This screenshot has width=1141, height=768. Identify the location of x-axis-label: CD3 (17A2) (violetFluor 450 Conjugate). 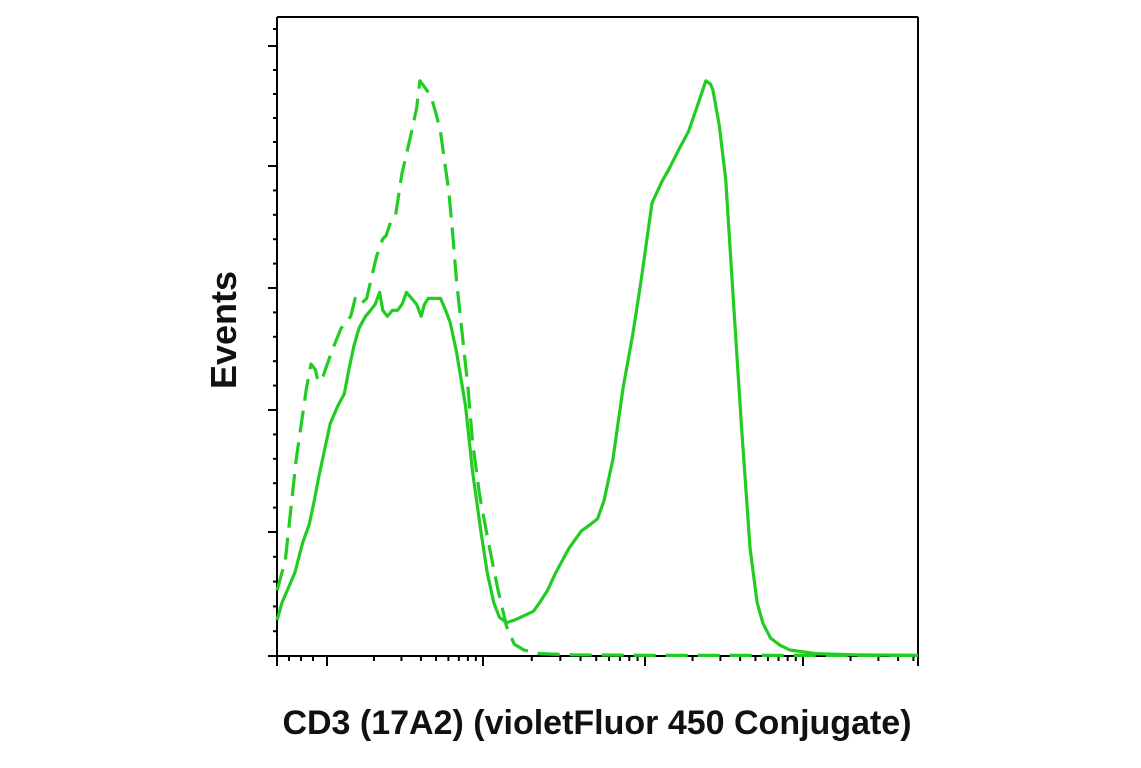
(596, 723).